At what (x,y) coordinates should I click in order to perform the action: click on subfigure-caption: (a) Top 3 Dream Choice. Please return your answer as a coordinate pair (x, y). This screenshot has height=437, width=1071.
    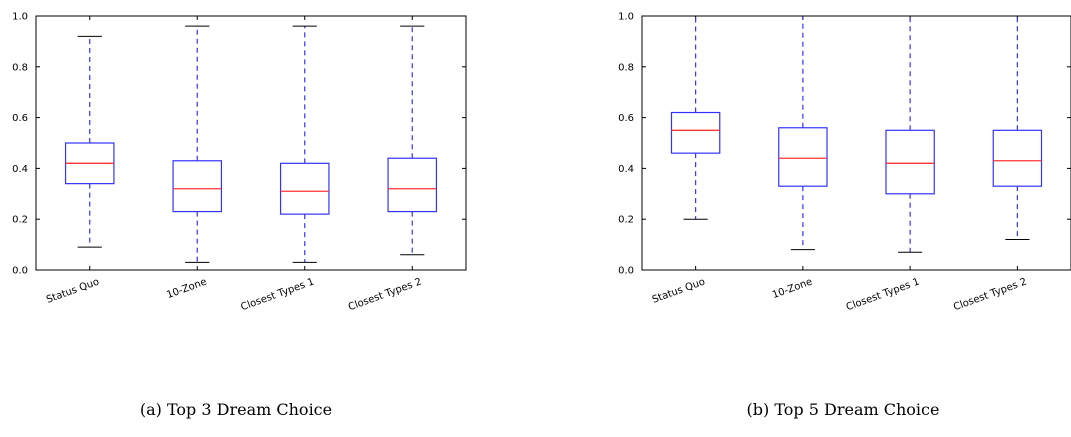
    Looking at the image, I should click on (236, 409).